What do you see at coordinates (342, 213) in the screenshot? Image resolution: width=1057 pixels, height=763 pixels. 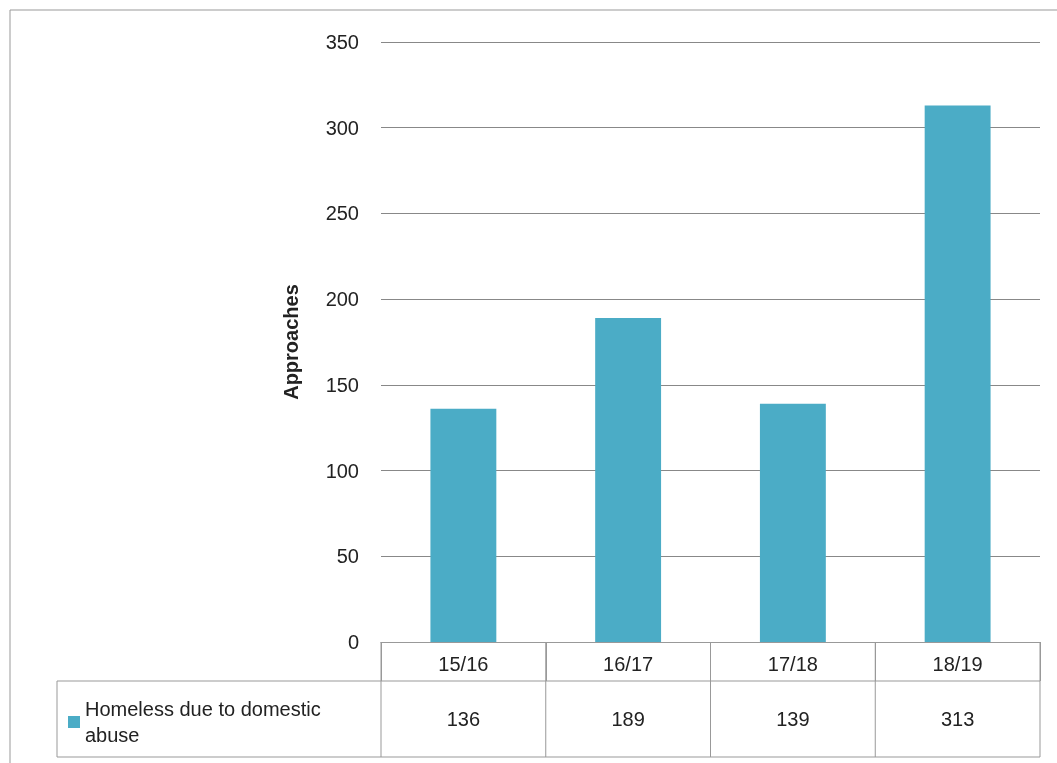 I see `y-tick-label: 250` at bounding box center [342, 213].